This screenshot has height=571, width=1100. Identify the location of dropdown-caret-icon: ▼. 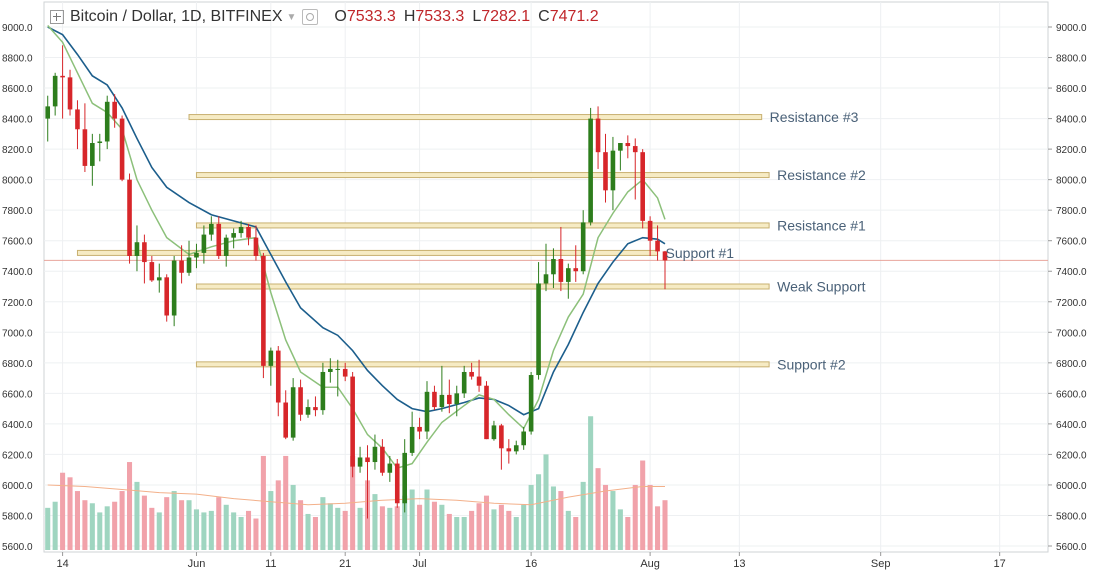
(291, 17).